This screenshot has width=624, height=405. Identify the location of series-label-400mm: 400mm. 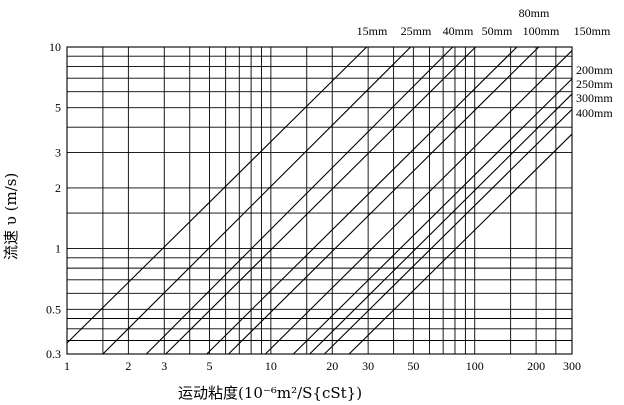
(594, 113).